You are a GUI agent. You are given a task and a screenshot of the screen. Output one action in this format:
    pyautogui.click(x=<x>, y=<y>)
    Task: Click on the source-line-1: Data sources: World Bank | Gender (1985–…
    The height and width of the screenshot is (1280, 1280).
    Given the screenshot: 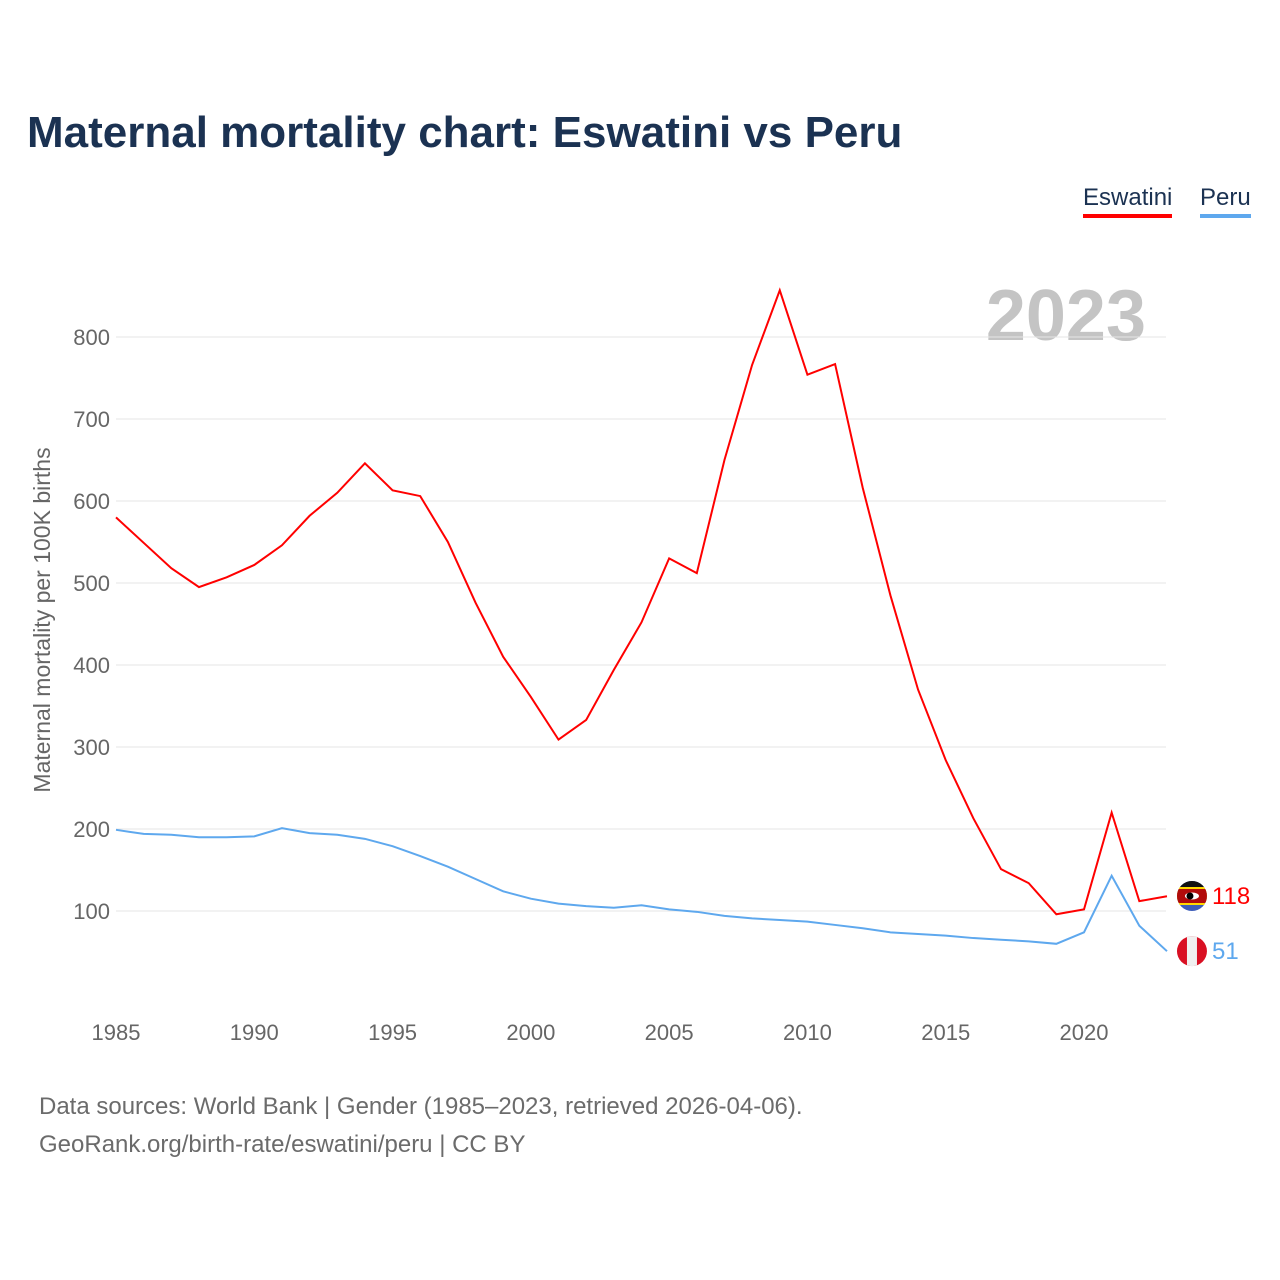 What is the action you would take?
    pyautogui.click(x=421, y=1106)
    